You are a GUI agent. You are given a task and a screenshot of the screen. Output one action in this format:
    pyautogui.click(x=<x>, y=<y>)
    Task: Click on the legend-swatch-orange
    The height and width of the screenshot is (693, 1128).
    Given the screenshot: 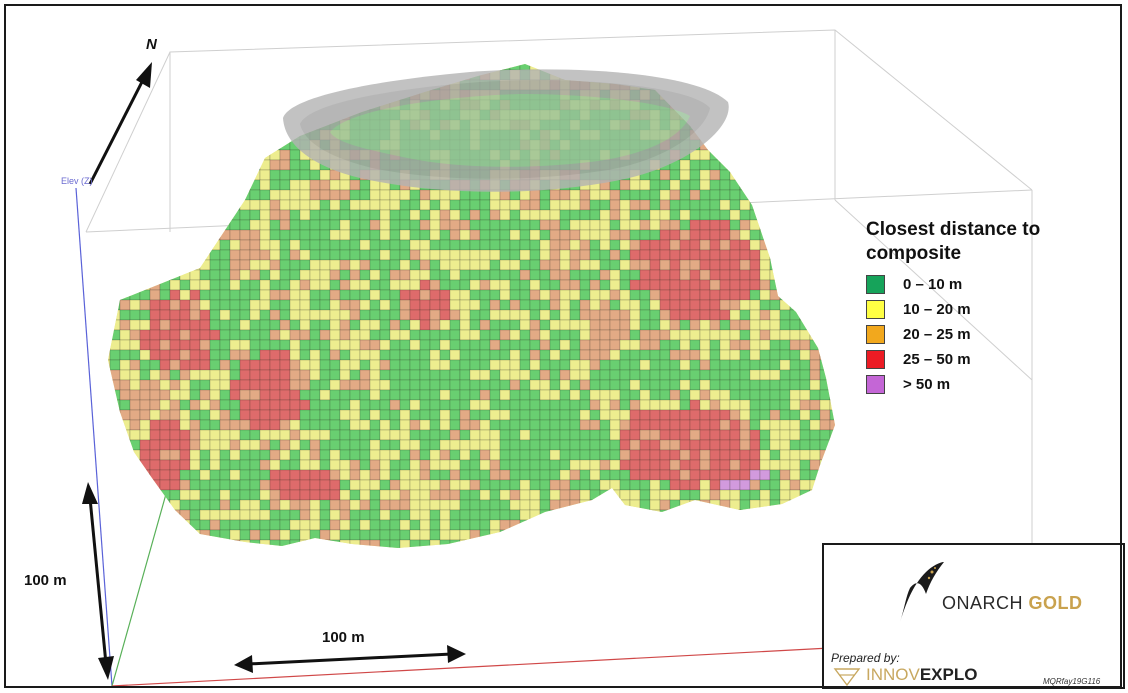 What is the action you would take?
    pyautogui.click(x=875, y=334)
    